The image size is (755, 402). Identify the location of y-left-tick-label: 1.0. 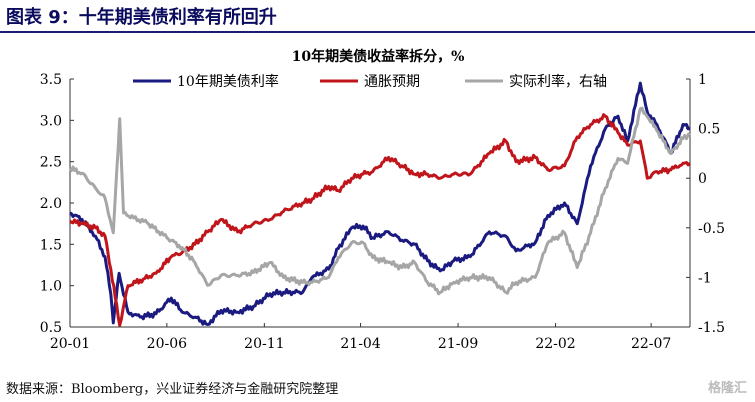
(51, 287).